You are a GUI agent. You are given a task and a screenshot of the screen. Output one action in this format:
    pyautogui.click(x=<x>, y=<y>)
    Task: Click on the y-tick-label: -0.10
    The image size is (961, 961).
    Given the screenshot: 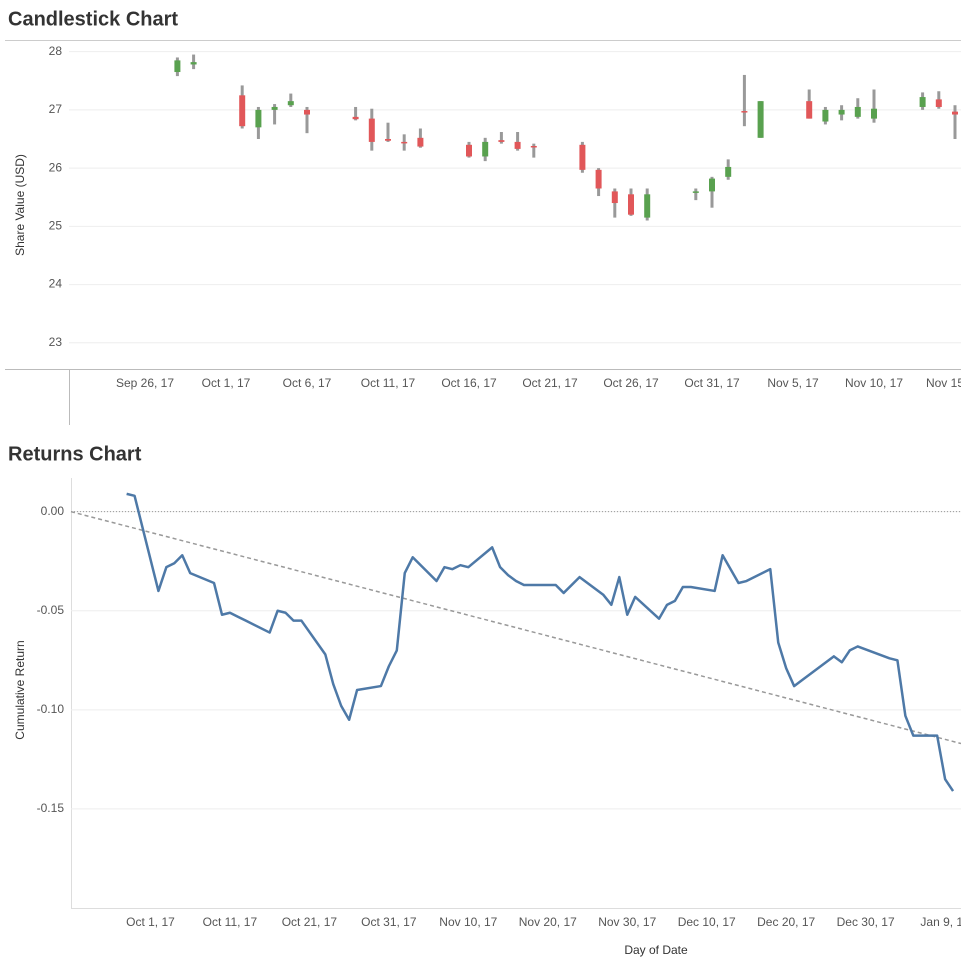 What is the action you would take?
    pyautogui.click(x=51, y=709)
    